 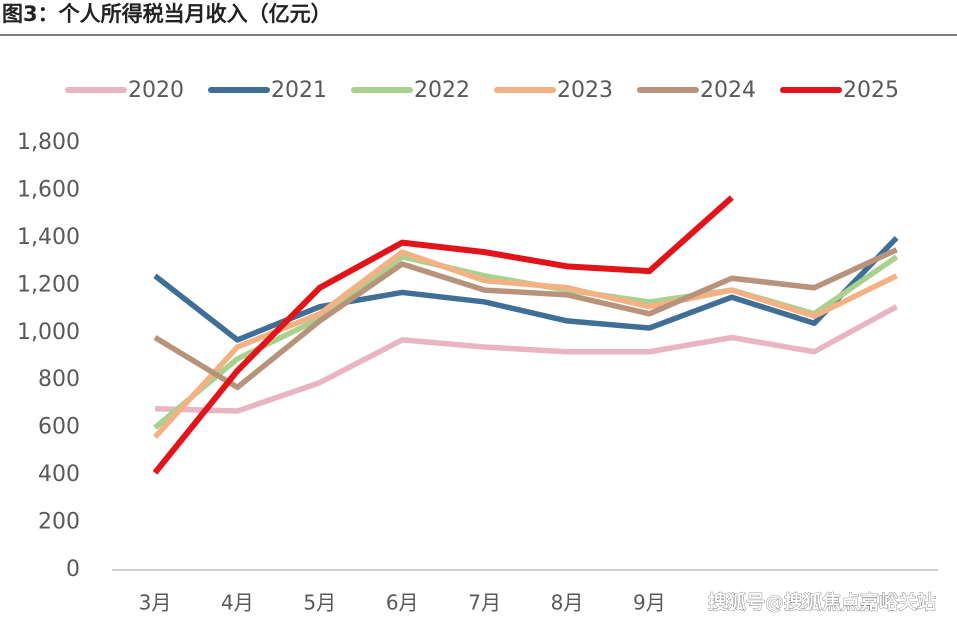 I want to click on y-tick-label: 1,000, so click(x=48, y=332).